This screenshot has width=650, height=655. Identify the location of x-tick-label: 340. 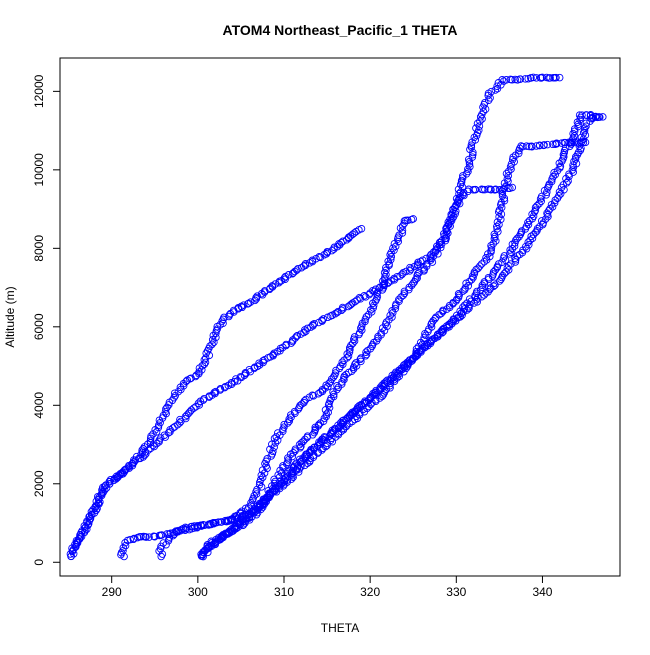
(542, 592).